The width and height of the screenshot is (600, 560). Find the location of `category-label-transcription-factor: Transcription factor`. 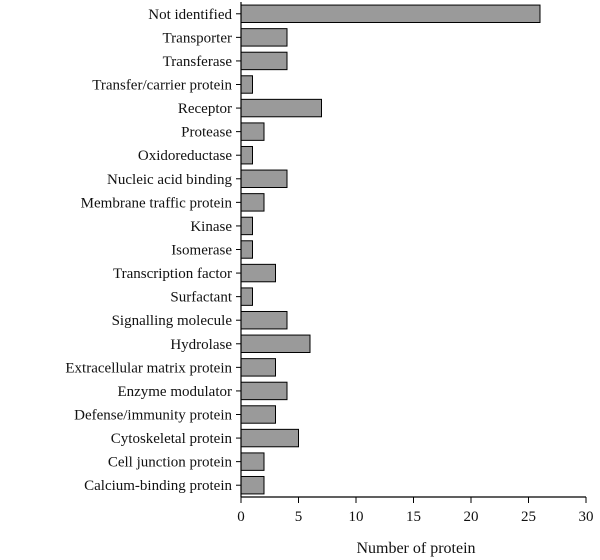

category-label-transcription-factor: Transcription factor is located at coordinates (172, 274).